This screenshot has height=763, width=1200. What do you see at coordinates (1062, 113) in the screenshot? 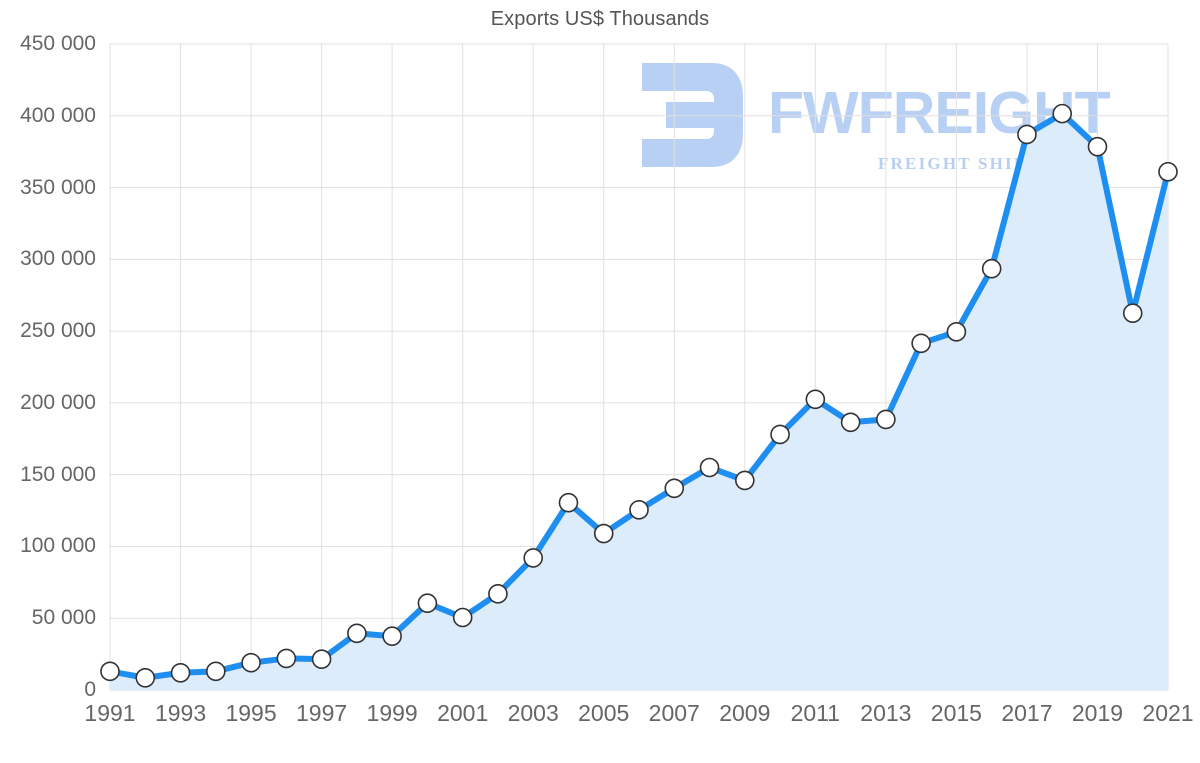
I see `data-point-marker: 2018: 401500` at bounding box center [1062, 113].